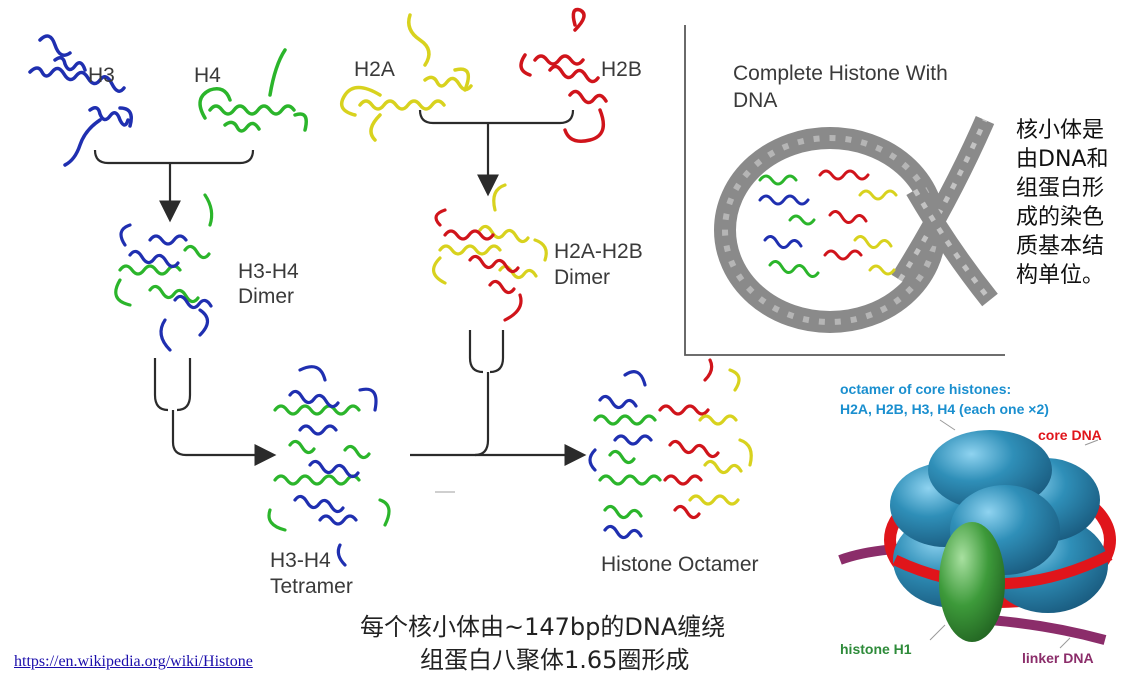  I want to click on nucleosome-model, so click(977, 534).